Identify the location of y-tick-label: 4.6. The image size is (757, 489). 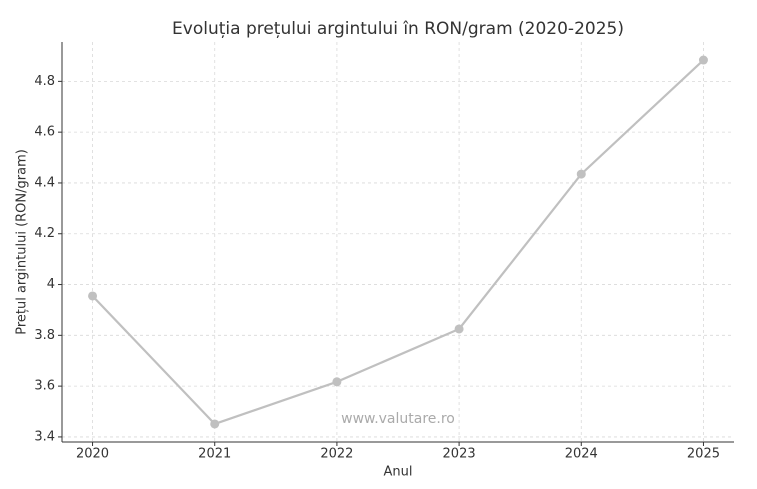
(44, 132).